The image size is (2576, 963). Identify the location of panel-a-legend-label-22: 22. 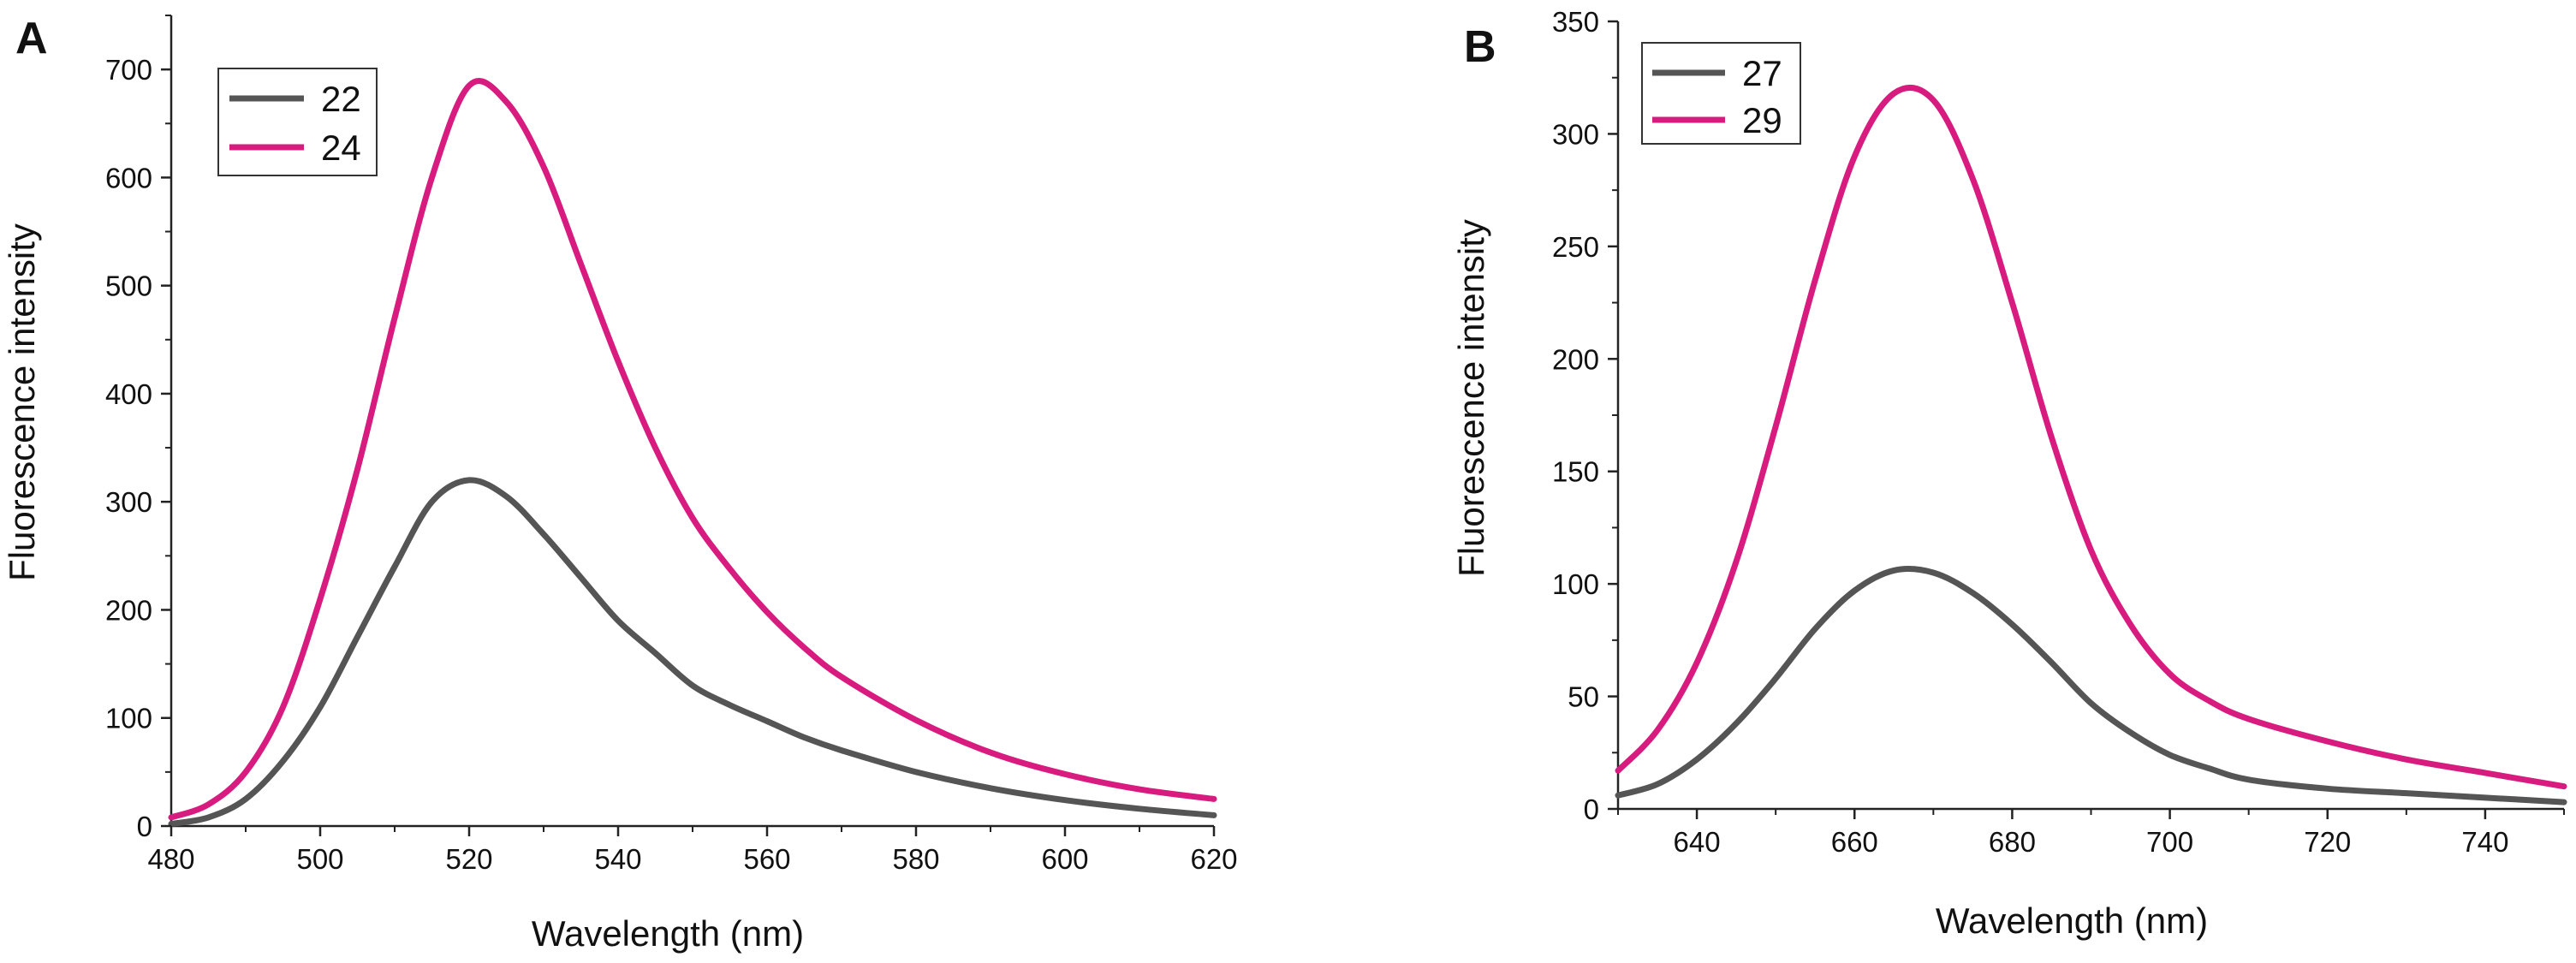
(341, 99).